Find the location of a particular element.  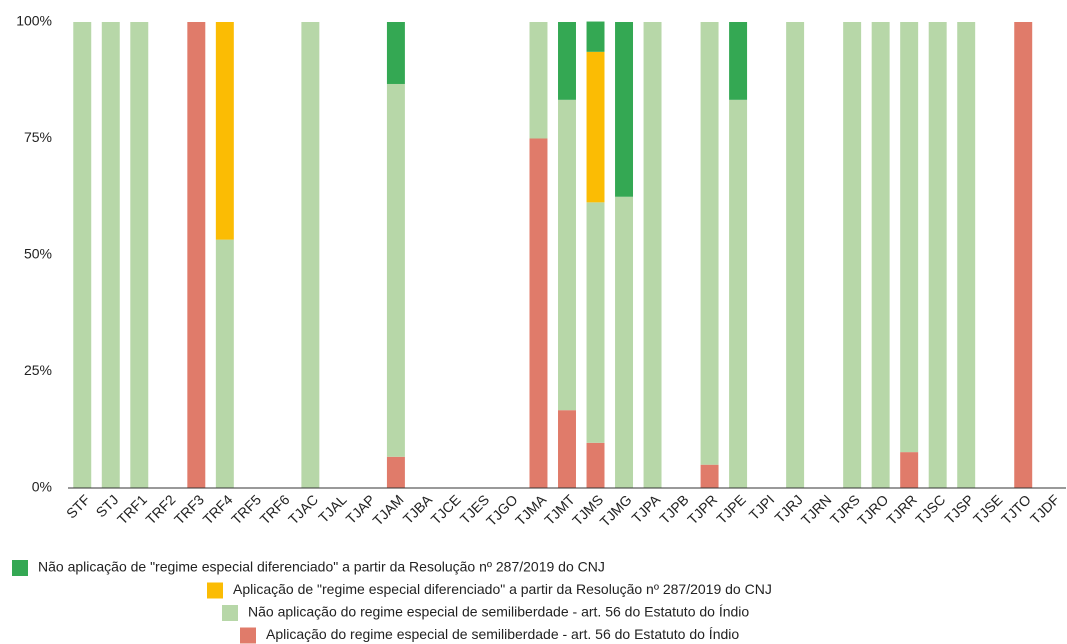

x-tick-label: TJPI is located at coordinates (762, 507).